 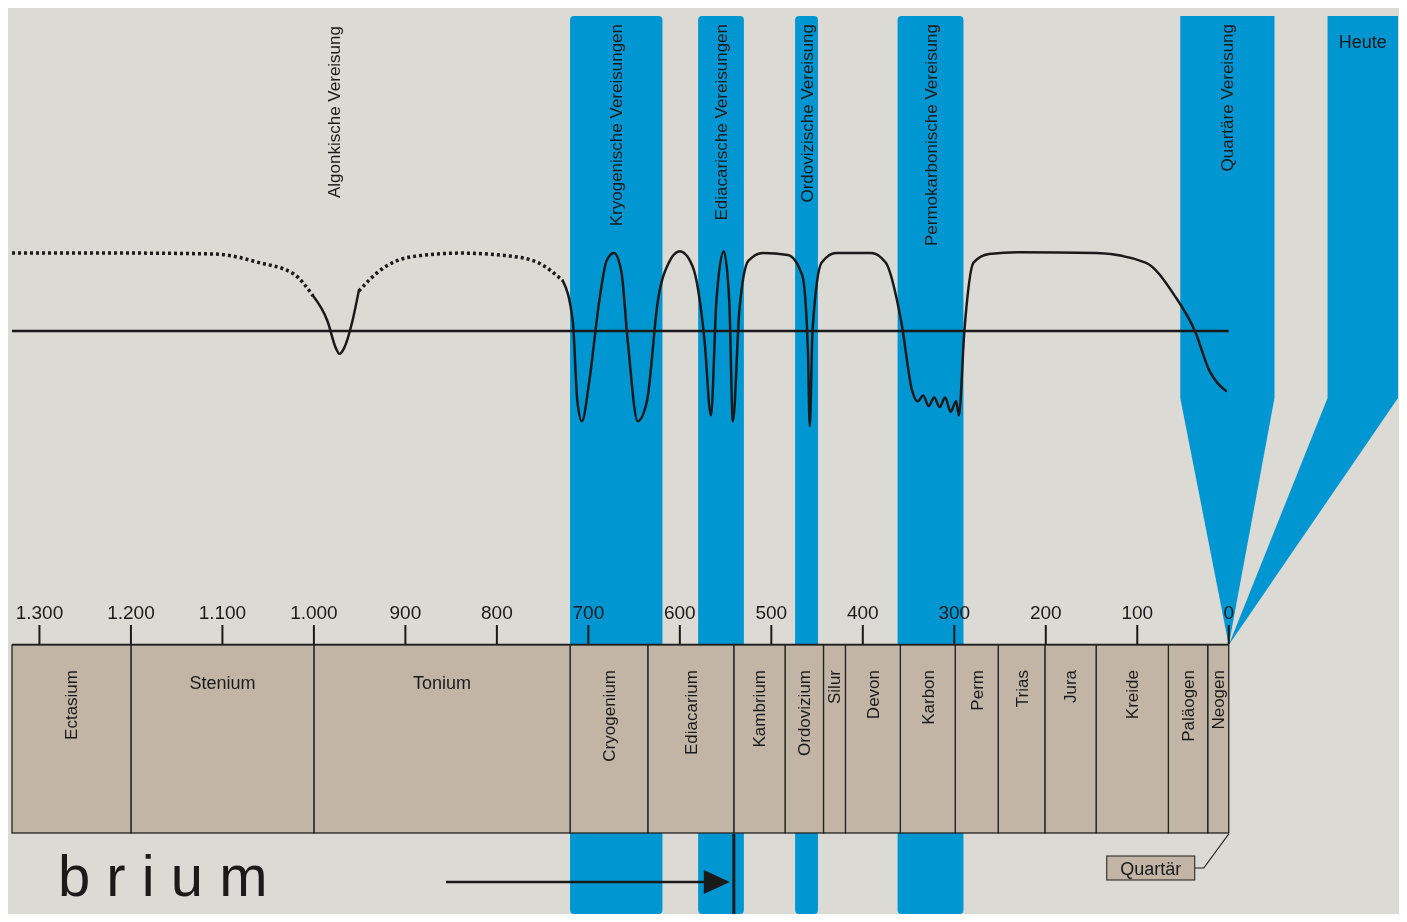 I want to click on x-tick-label: 1.000, so click(x=314, y=612).